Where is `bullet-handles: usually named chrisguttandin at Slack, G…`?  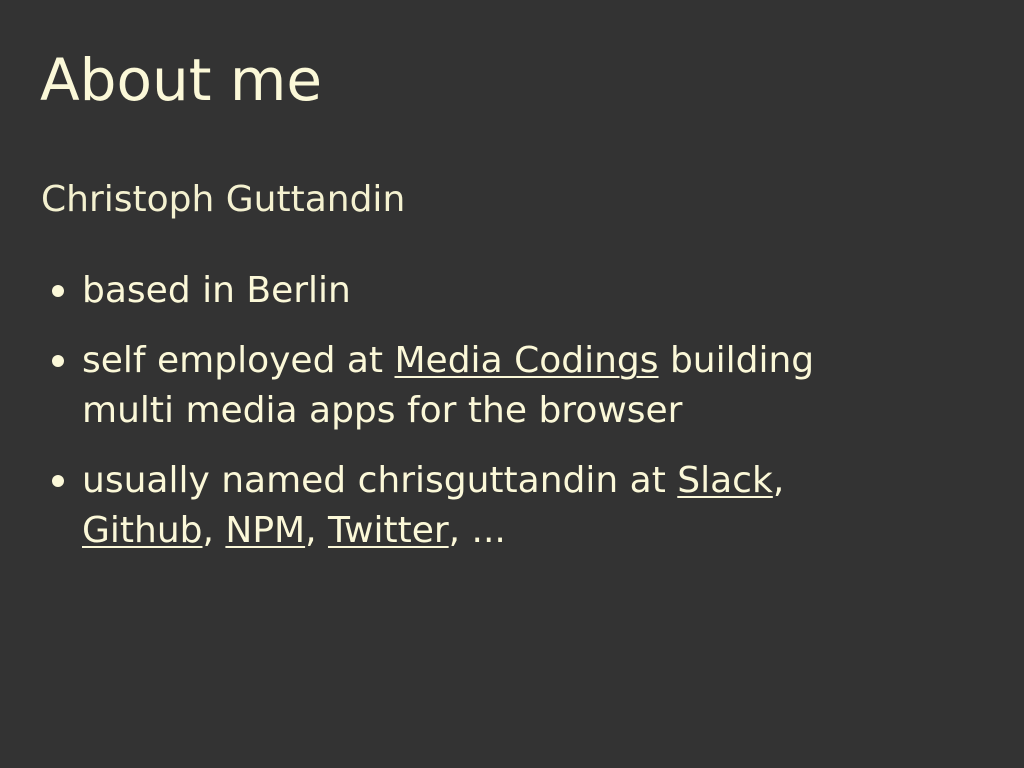 bullet-handles: usually named chrisguttandin at Slack, G… is located at coordinates (498, 506).